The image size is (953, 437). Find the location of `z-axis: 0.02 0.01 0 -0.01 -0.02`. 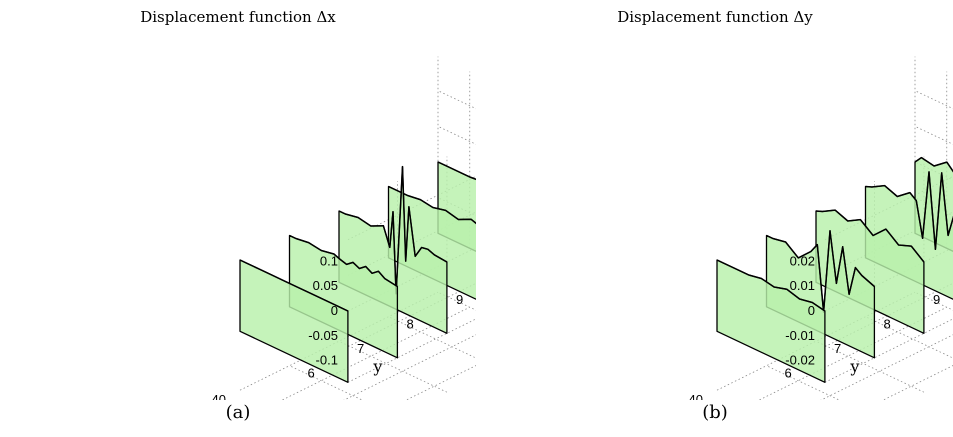

z-axis: 0.02 0.01 0 -0.01 -0.02 is located at coordinates (800, 310).